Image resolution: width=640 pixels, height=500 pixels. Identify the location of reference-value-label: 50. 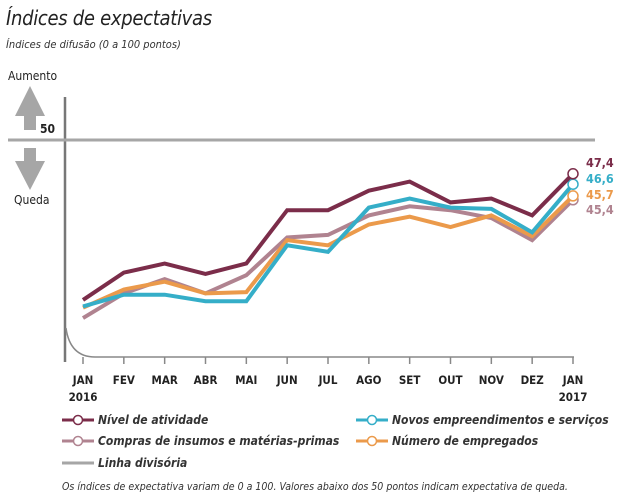
(48, 129).